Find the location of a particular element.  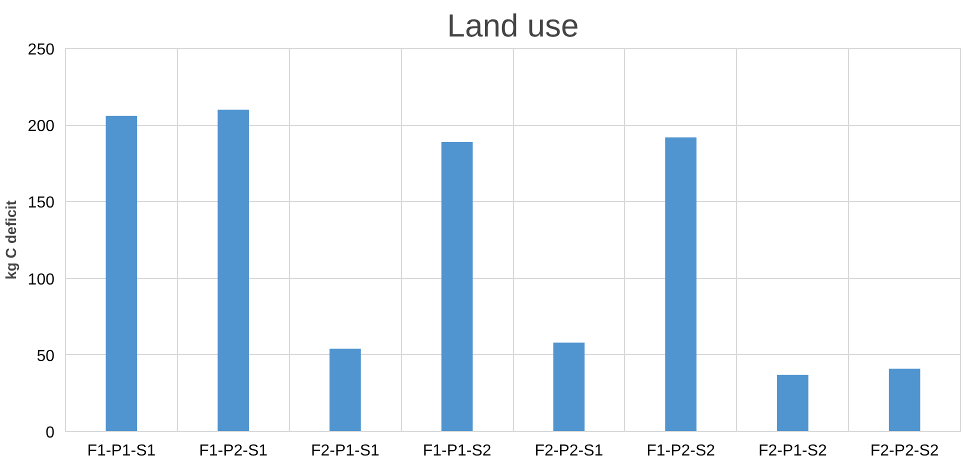

chart-title: Land use is located at coordinates (513, 26).